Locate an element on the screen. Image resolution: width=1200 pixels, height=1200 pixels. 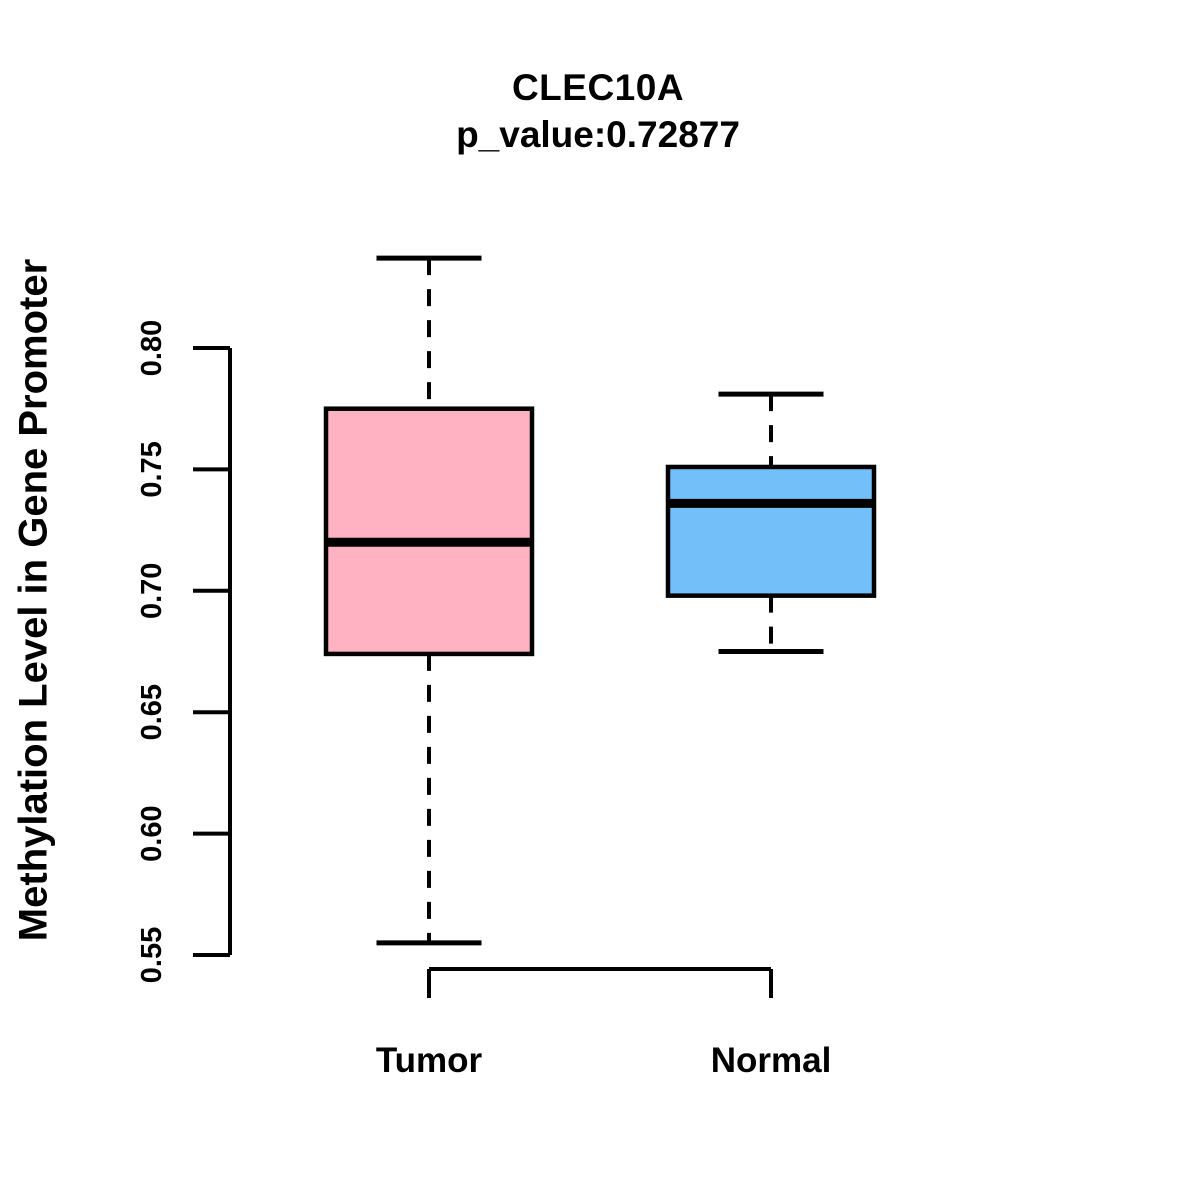
y-tick-label: 0.70 is located at coordinates (152, 591).